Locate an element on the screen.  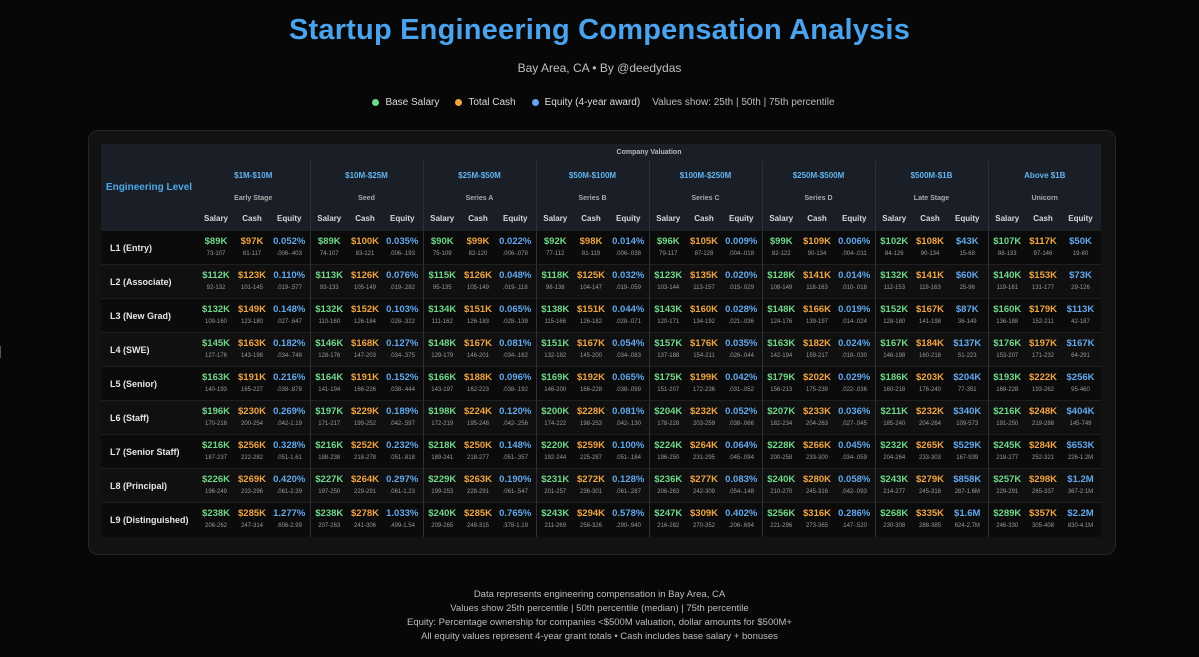
percentile-range: 95-460 is located at coordinates (1080, 390).